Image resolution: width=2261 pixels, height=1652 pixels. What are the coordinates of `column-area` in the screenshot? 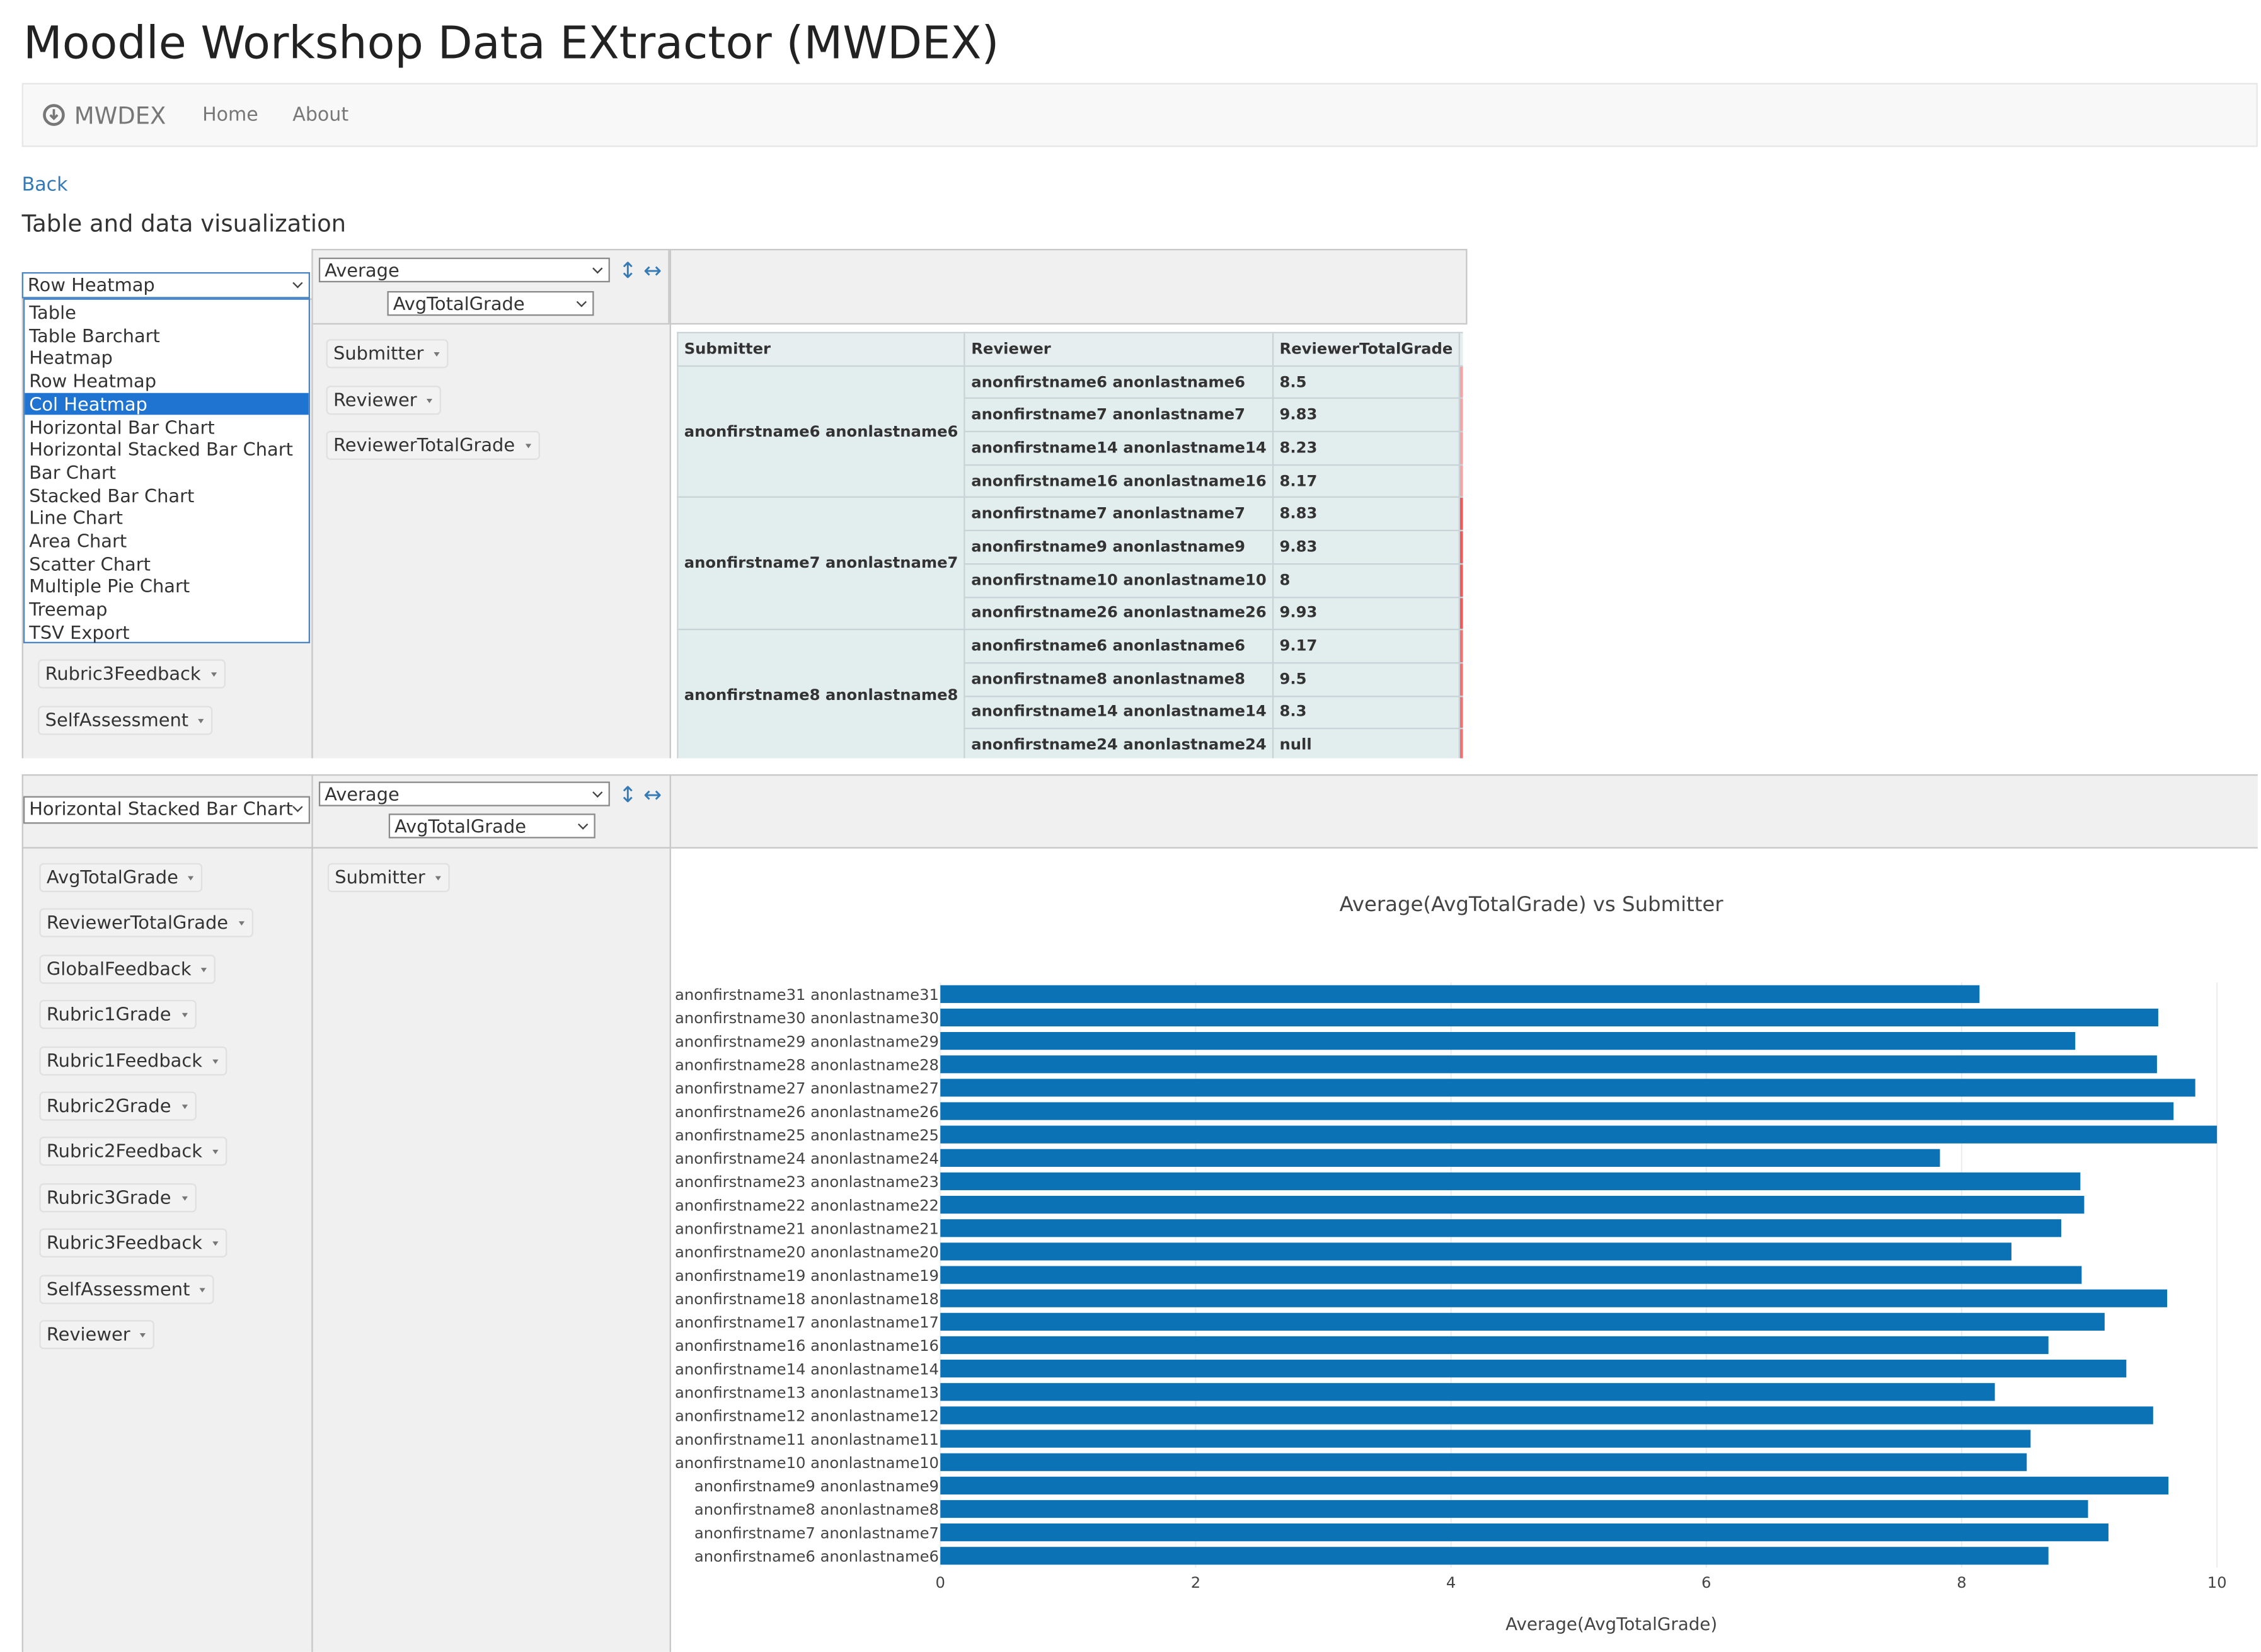 It's located at (1069, 286).